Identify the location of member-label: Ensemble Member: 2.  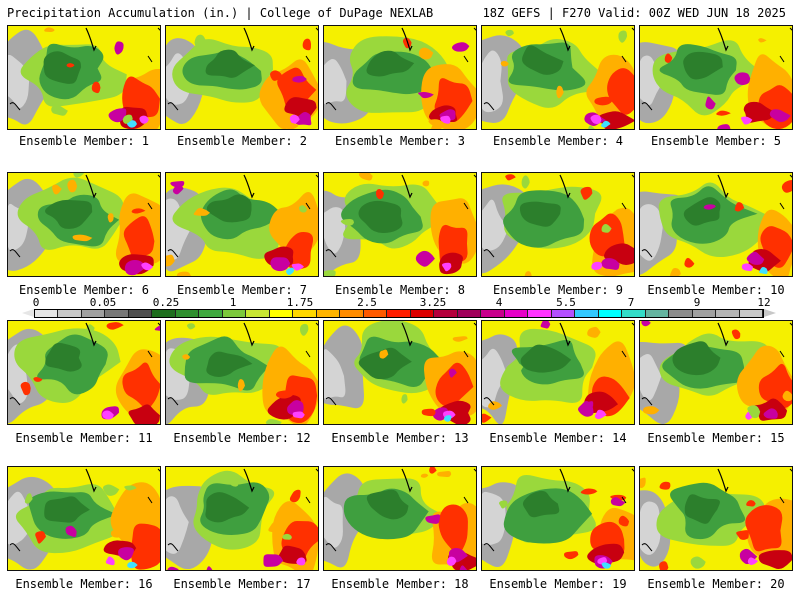
(242, 141).